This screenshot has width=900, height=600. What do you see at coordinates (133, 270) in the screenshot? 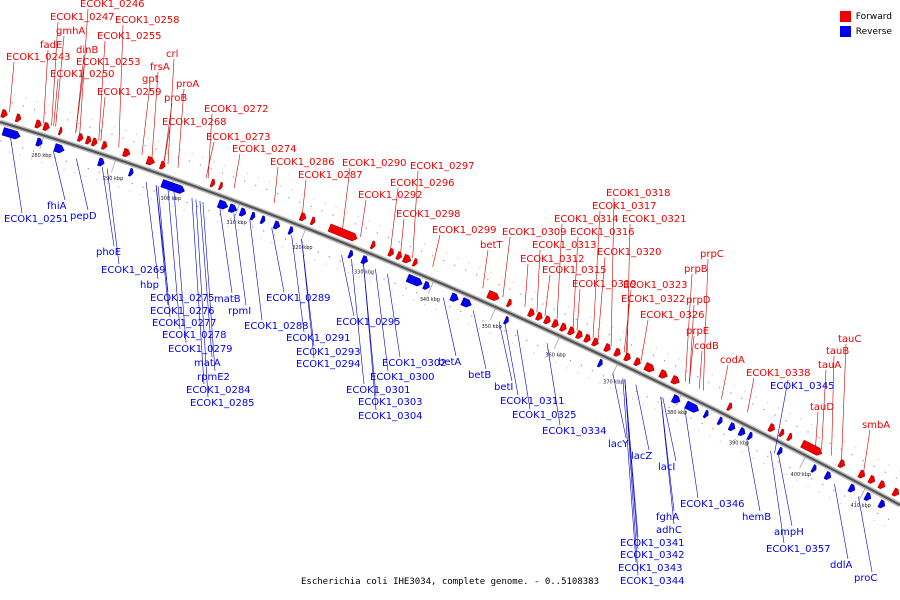
I see `gene-label-ecok1-0269: ECOK1_0269` at bounding box center [133, 270].